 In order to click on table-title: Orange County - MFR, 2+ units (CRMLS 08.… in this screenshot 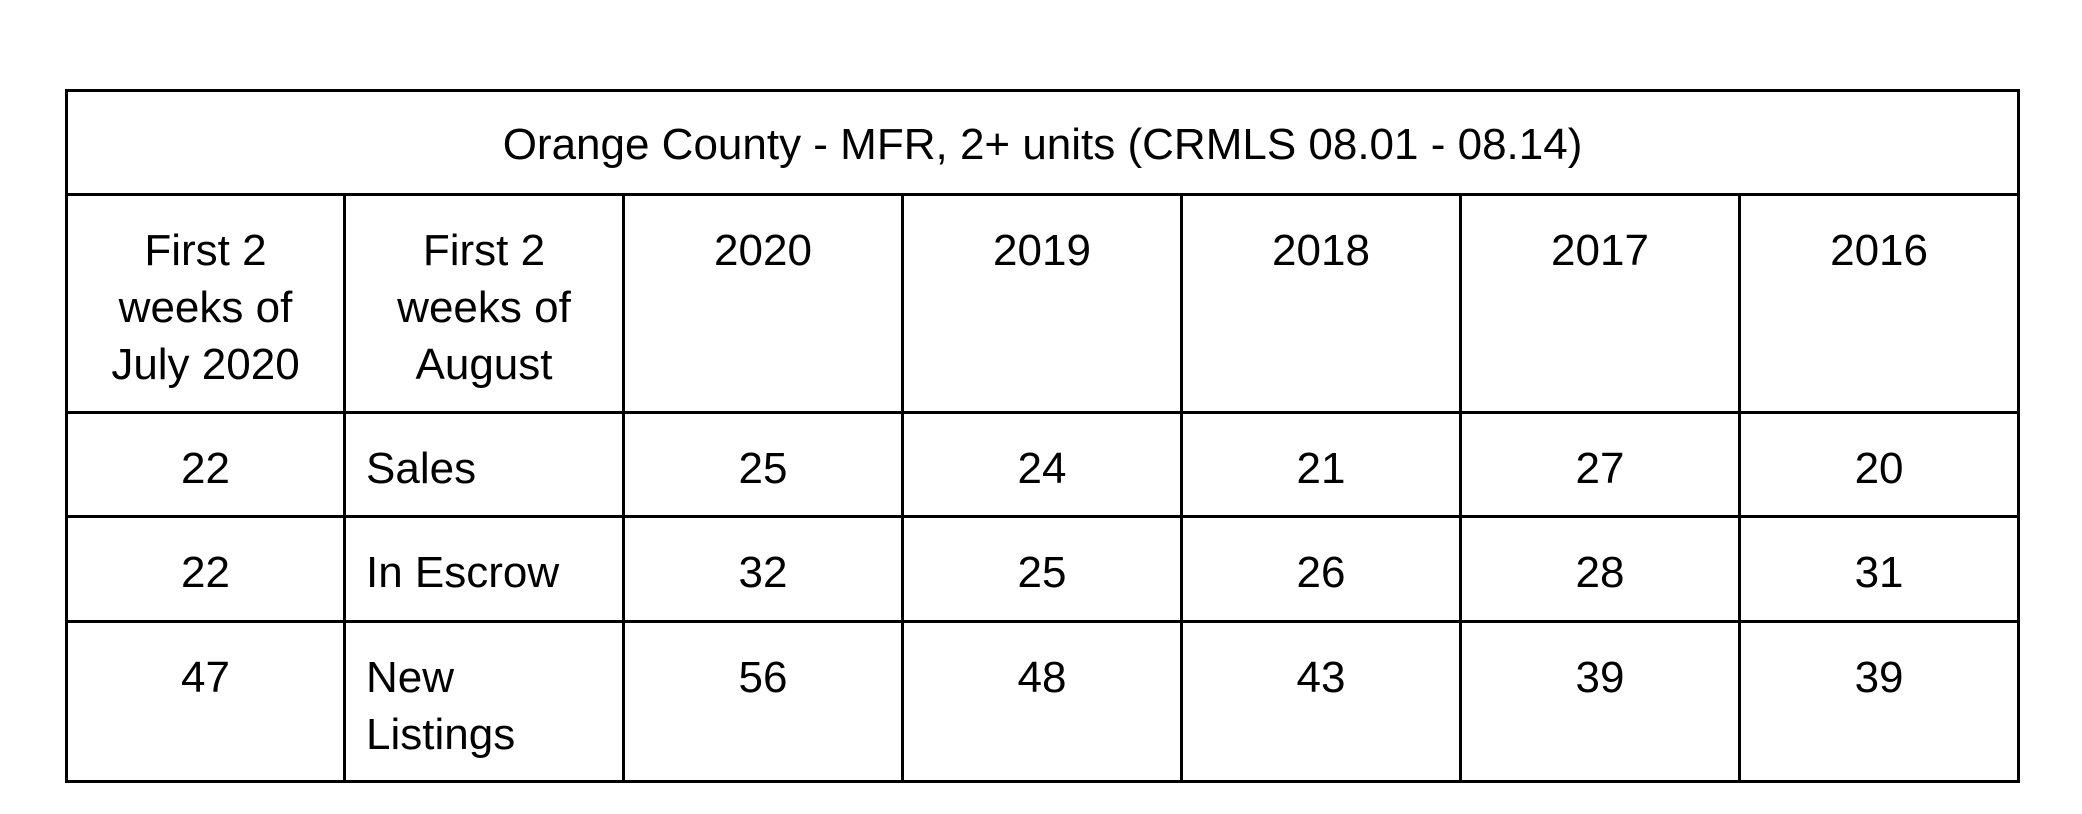, I will do `click(1042, 142)`.